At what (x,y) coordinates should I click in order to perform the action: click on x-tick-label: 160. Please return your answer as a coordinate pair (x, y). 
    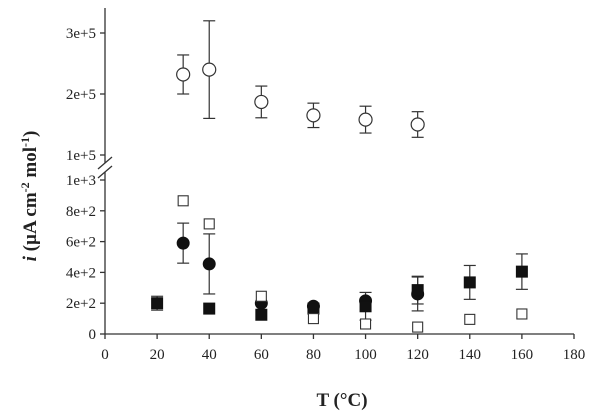
    Looking at the image, I should click on (522, 355).